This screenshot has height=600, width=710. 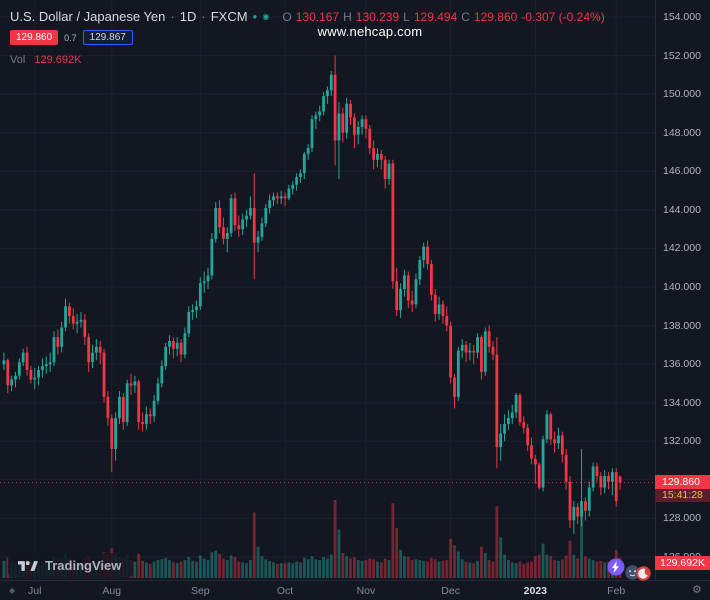 What do you see at coordinates (112, 591) in the screenshot?
I see `time-tick: Aug` at bounding box center [112, 591].